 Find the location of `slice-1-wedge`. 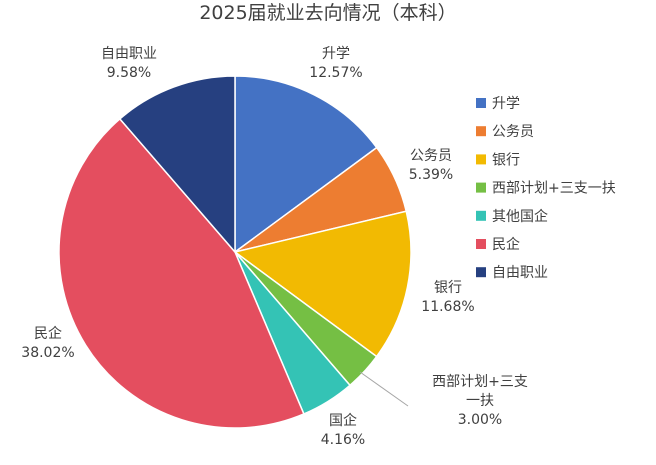

slice-1-wedge is located at coordinates (306, 164).